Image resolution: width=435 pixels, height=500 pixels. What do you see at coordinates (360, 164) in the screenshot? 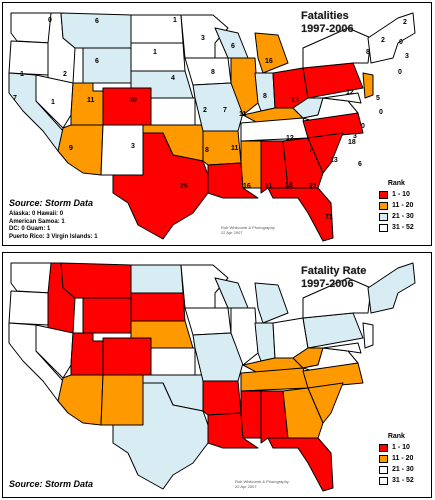
I see `state-value-va: 6` at bounding box center [360, 164].